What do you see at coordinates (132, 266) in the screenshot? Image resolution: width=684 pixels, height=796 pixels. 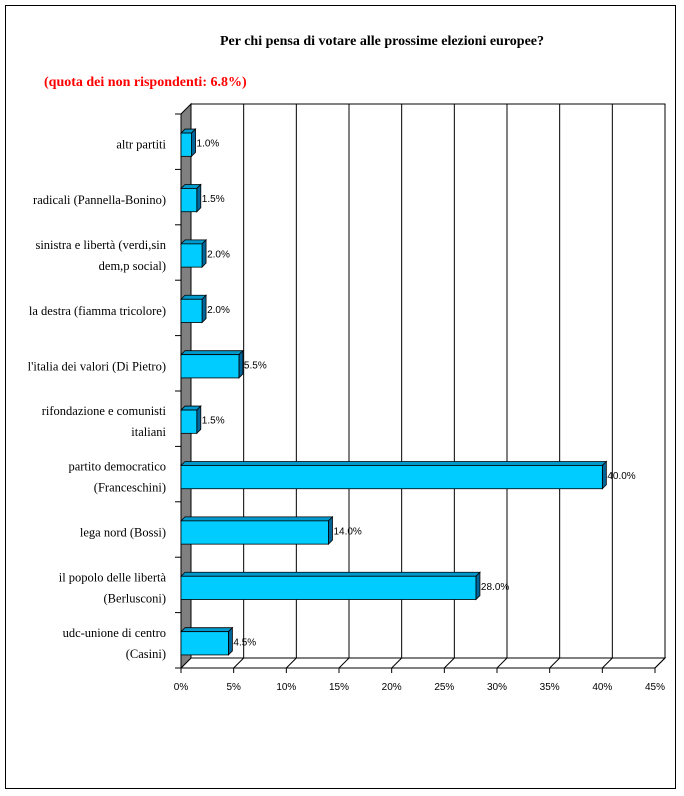 I see `category-label: dem,p social)` at bounding box center [132, 266].